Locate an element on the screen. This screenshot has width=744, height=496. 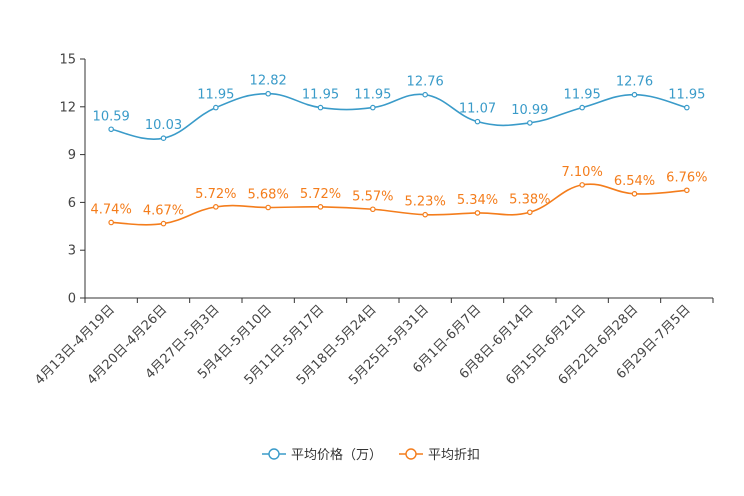
y-tick-label: 12 is located at coordinates (67, 107).